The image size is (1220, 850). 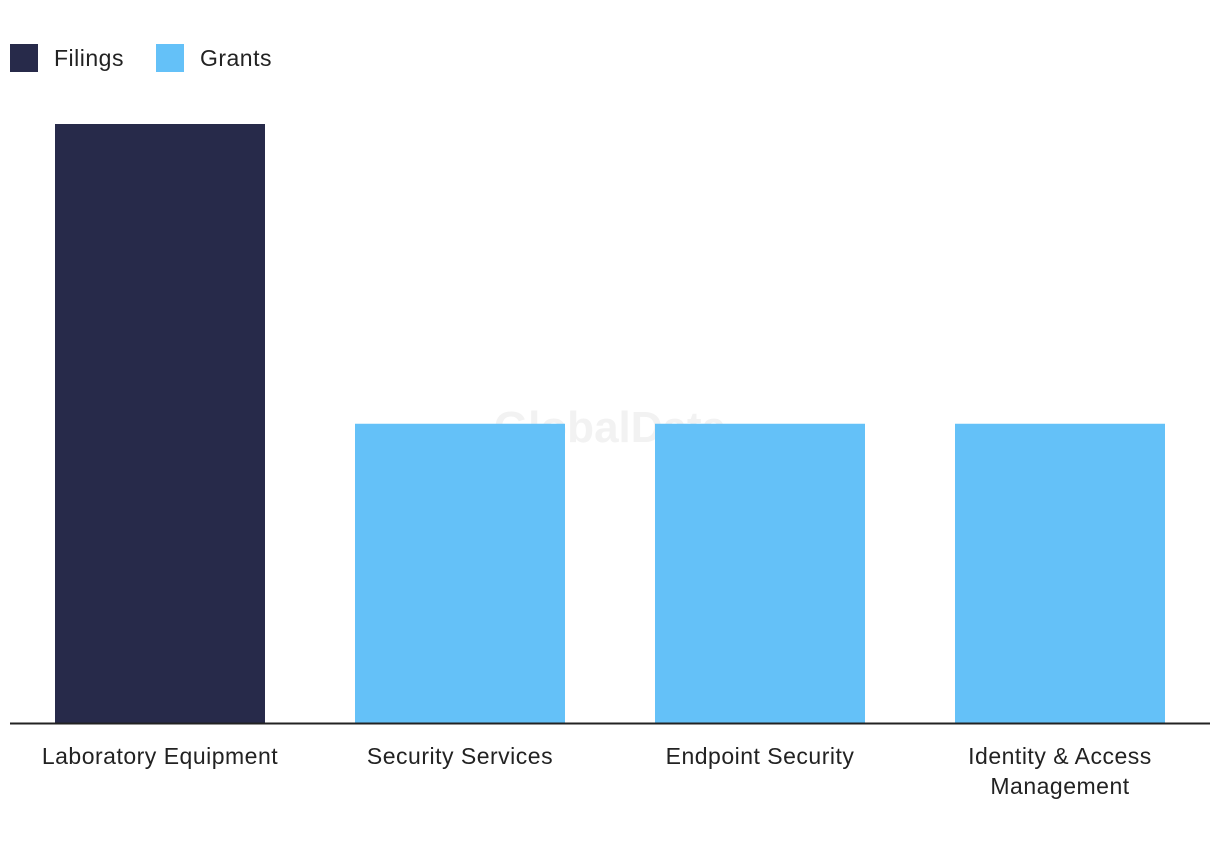 What do you see at coordinates (760, 756) in the screenshot?
I see `x-tick-label-endpoint-security: Endpoint Security` at bounding box center [760, 756].